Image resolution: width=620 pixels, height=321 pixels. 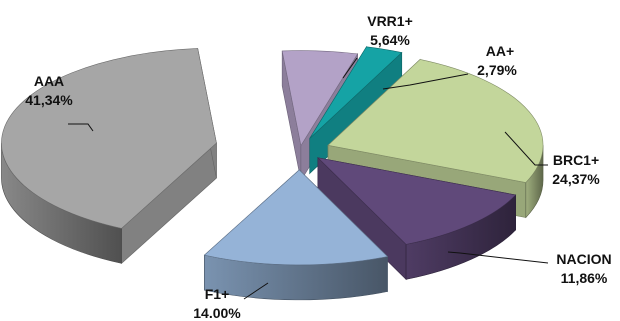 What do you see at coordinates (416, 201) in the screenshot?
I see `slice-nacion` at bounding box center [416, 201].